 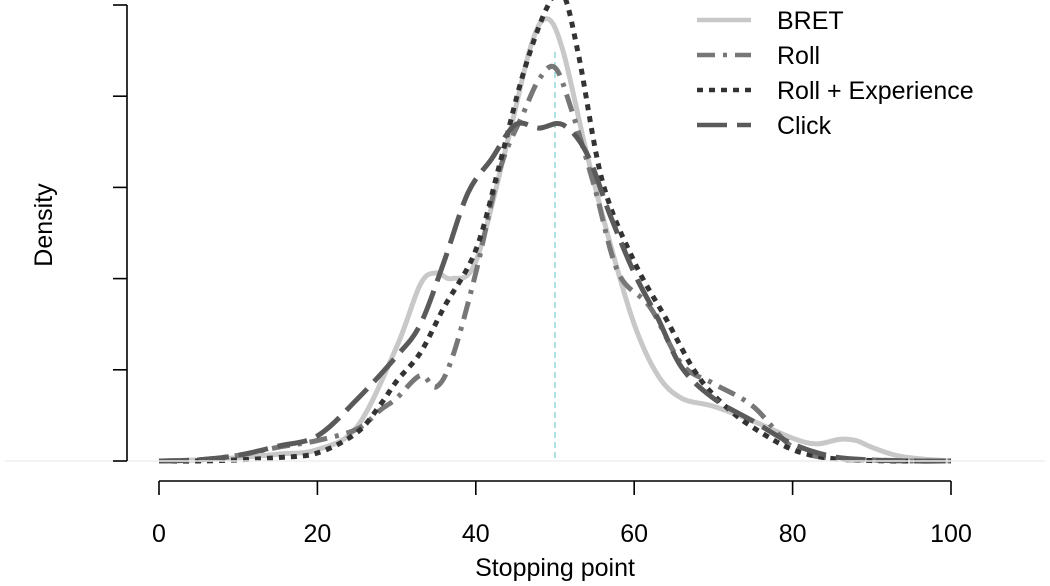 I want to click on x-tick-label: 40, so click(x=476, y=534).